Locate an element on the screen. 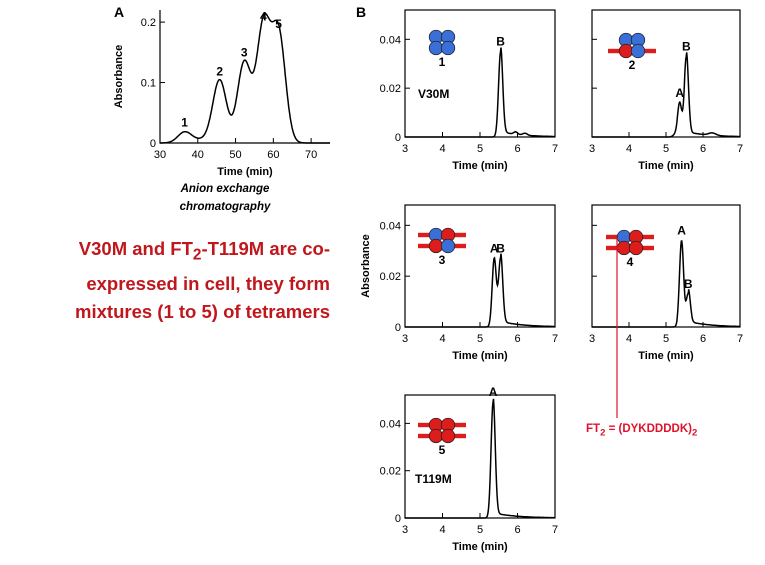 The height and width of the screenshot is (565, 765). panel-letter-b: B is located at coordinates (361, 12).